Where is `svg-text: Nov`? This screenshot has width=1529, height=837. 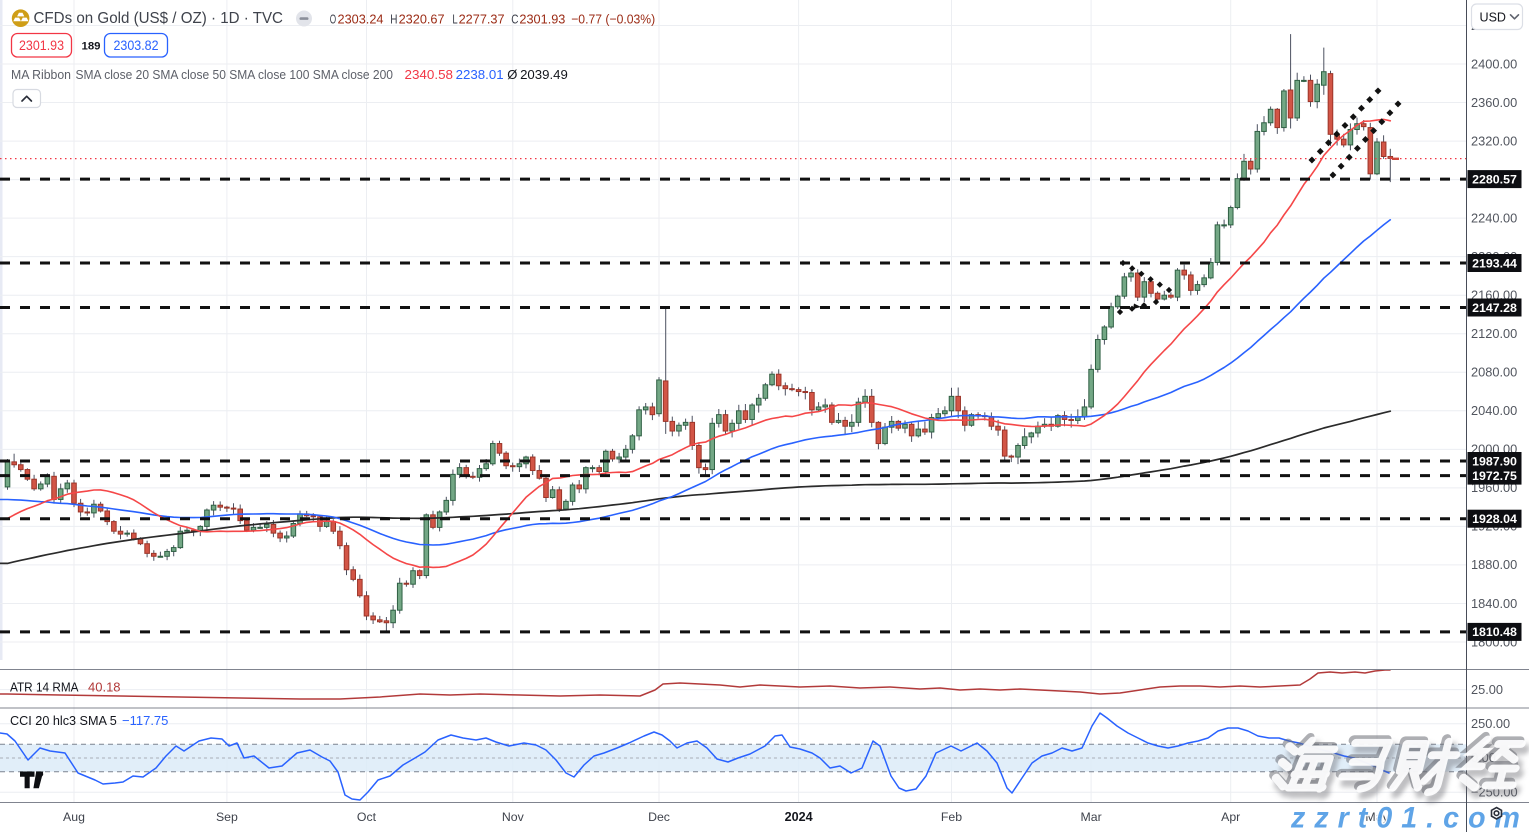
svg-text: Nov is located at coordinates (513, 817).